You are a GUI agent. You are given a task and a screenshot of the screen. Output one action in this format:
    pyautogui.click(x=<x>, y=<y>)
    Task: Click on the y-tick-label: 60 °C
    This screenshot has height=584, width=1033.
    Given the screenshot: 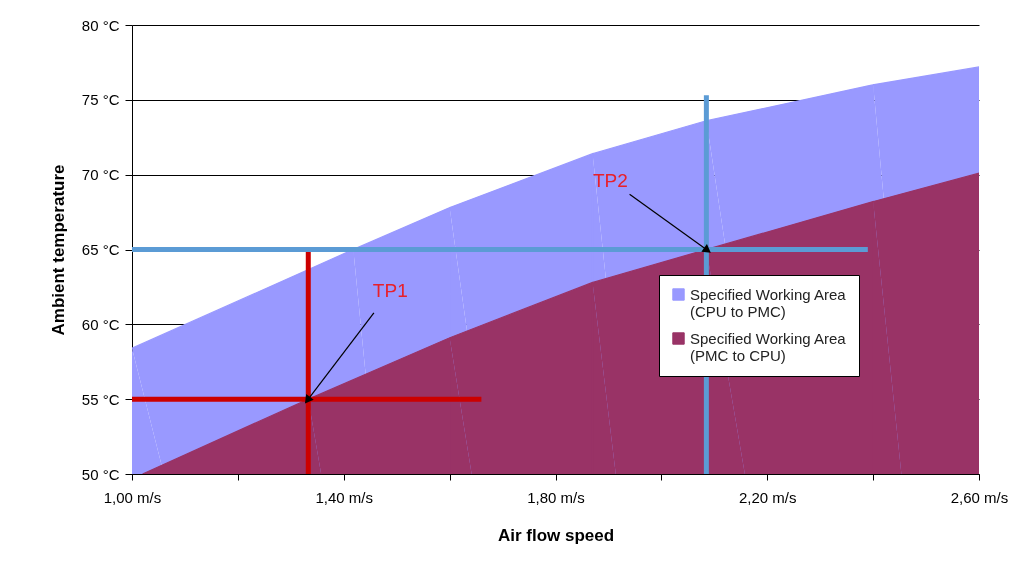 What is the action you would take?
    pyautogui.click(x=100, y=324)
    